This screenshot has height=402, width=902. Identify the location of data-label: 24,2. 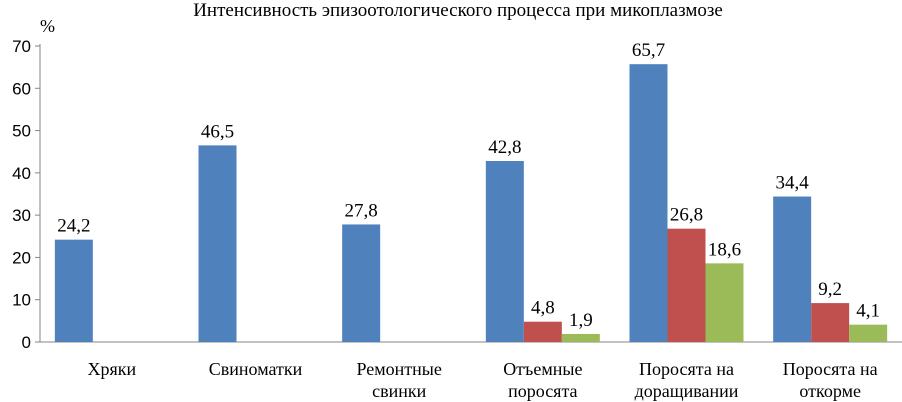
(73, 226).